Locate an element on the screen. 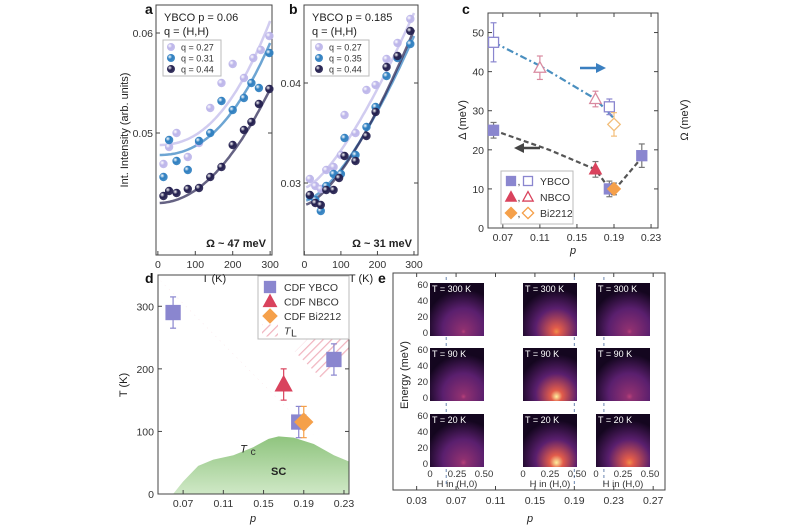 The image size is (800, 530). x-tick-label: 0 is located at coordinates (304, 265).